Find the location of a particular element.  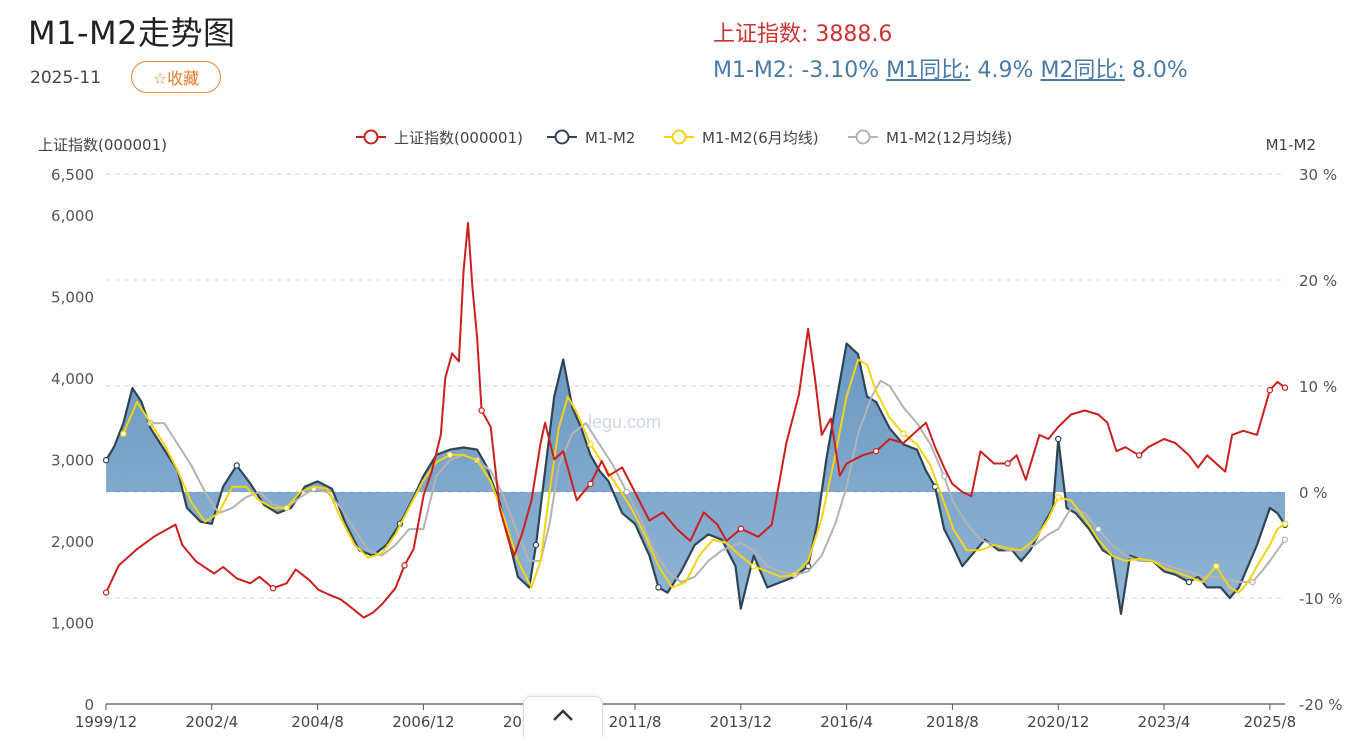

legend-item-1: M1-M2 is located at coordinates (591, 138).